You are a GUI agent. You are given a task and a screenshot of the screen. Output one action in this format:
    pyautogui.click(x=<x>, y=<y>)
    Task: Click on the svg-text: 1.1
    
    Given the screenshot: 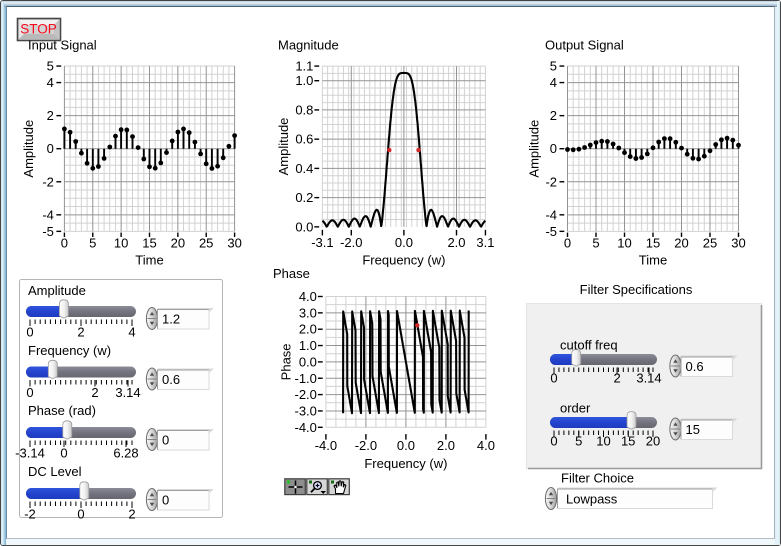 What is the action you would take?
    pyautogui.click(x=304, y=66)
    